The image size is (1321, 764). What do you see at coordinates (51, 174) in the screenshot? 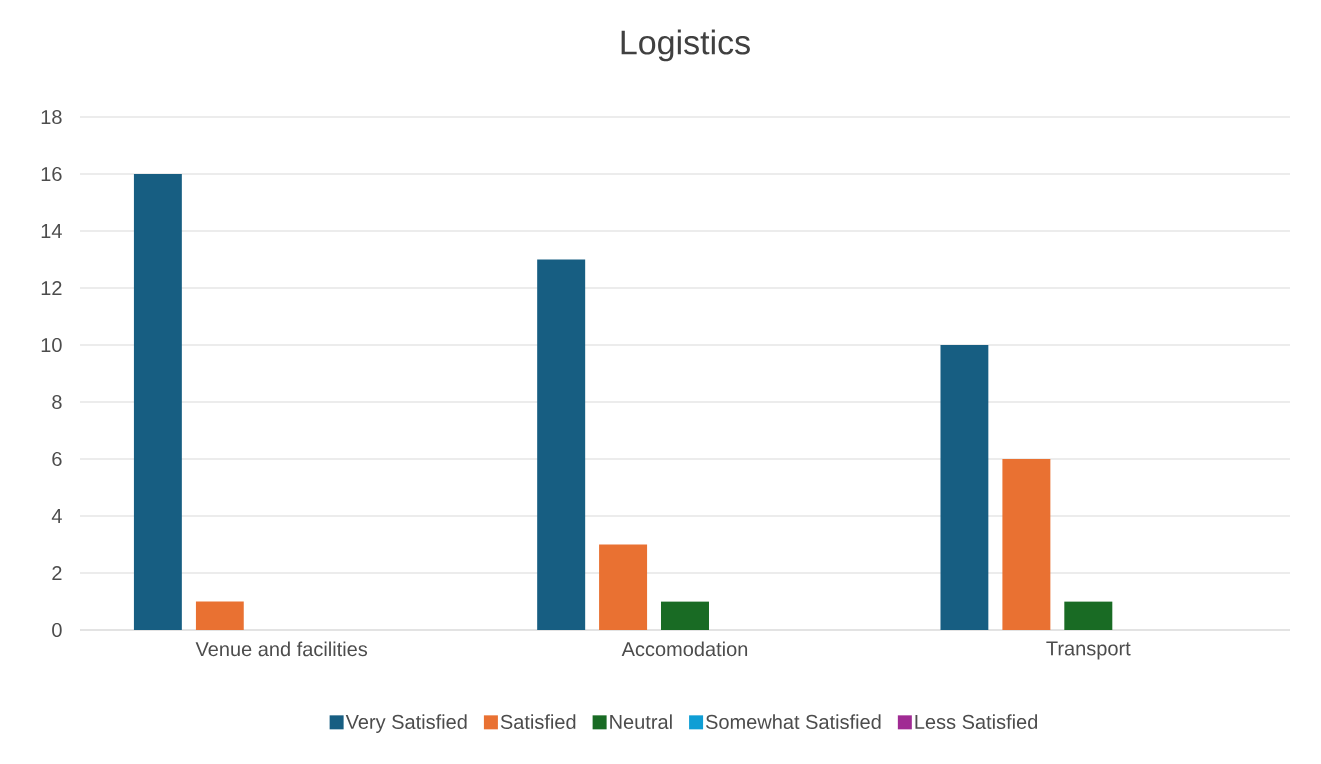
I see `y-tick-label: 16` at bounding box center [51, 174].